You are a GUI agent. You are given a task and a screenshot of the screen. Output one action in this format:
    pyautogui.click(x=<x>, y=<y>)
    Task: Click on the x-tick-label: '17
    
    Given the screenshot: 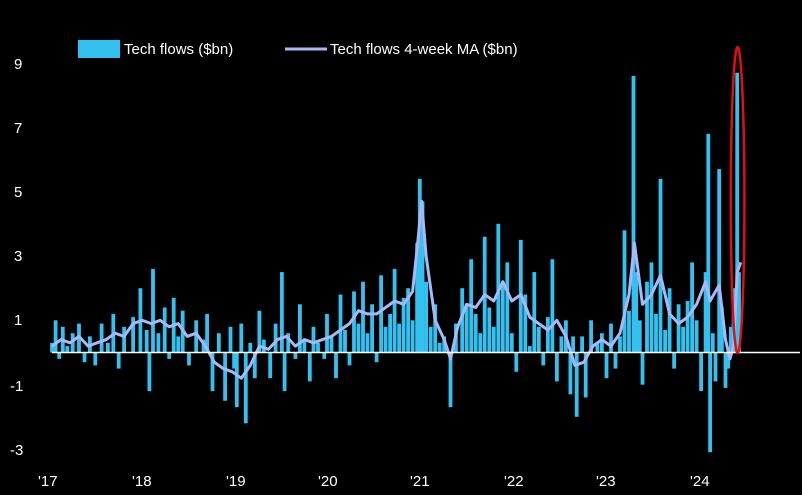 What is the action you would take?
    pyautogui.click(x=48, y=481)
    